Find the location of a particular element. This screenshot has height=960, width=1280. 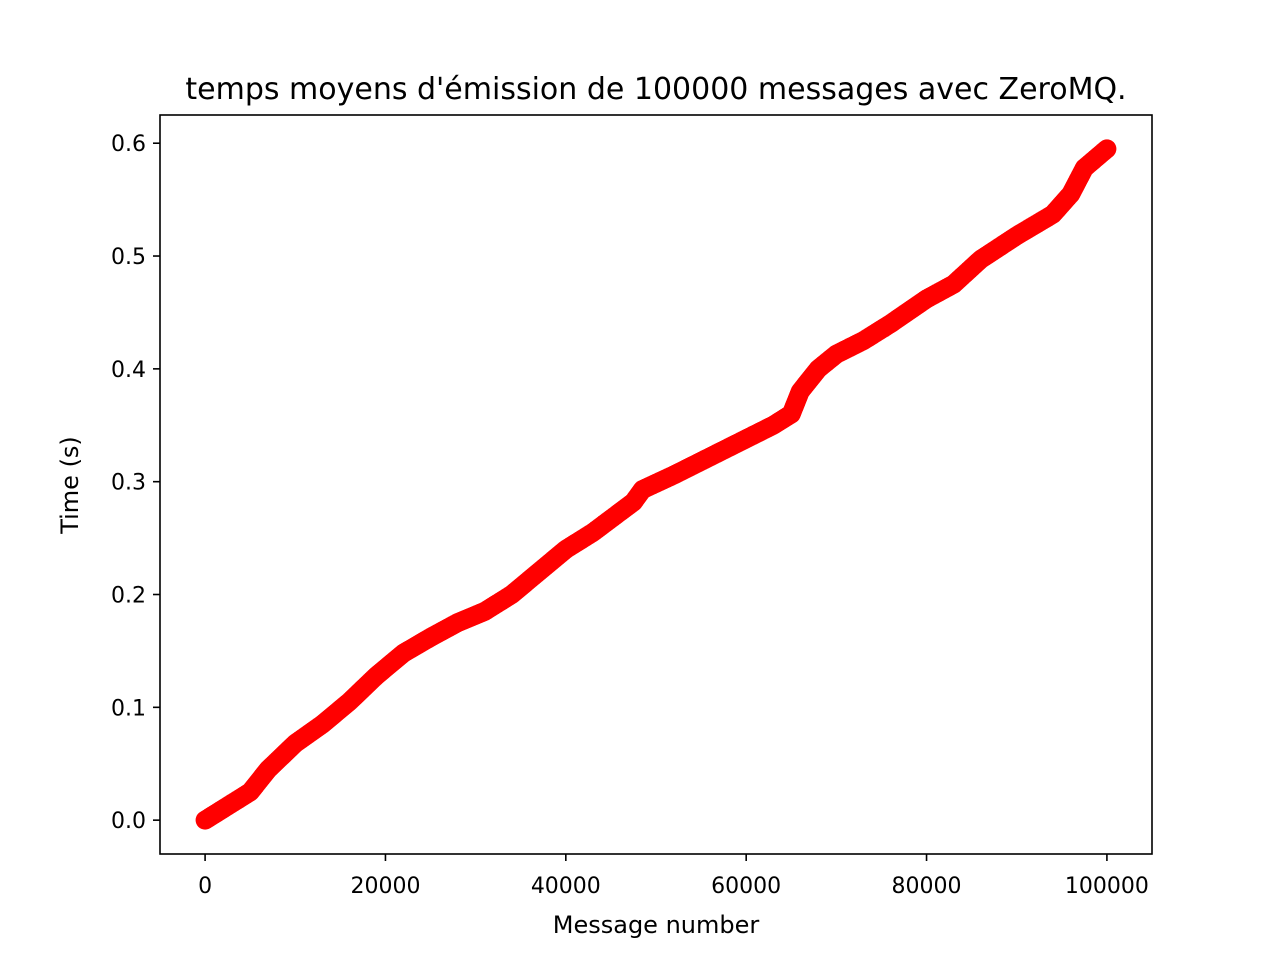

x-tick-label: 100000 is located at coordinates (1107, 886).